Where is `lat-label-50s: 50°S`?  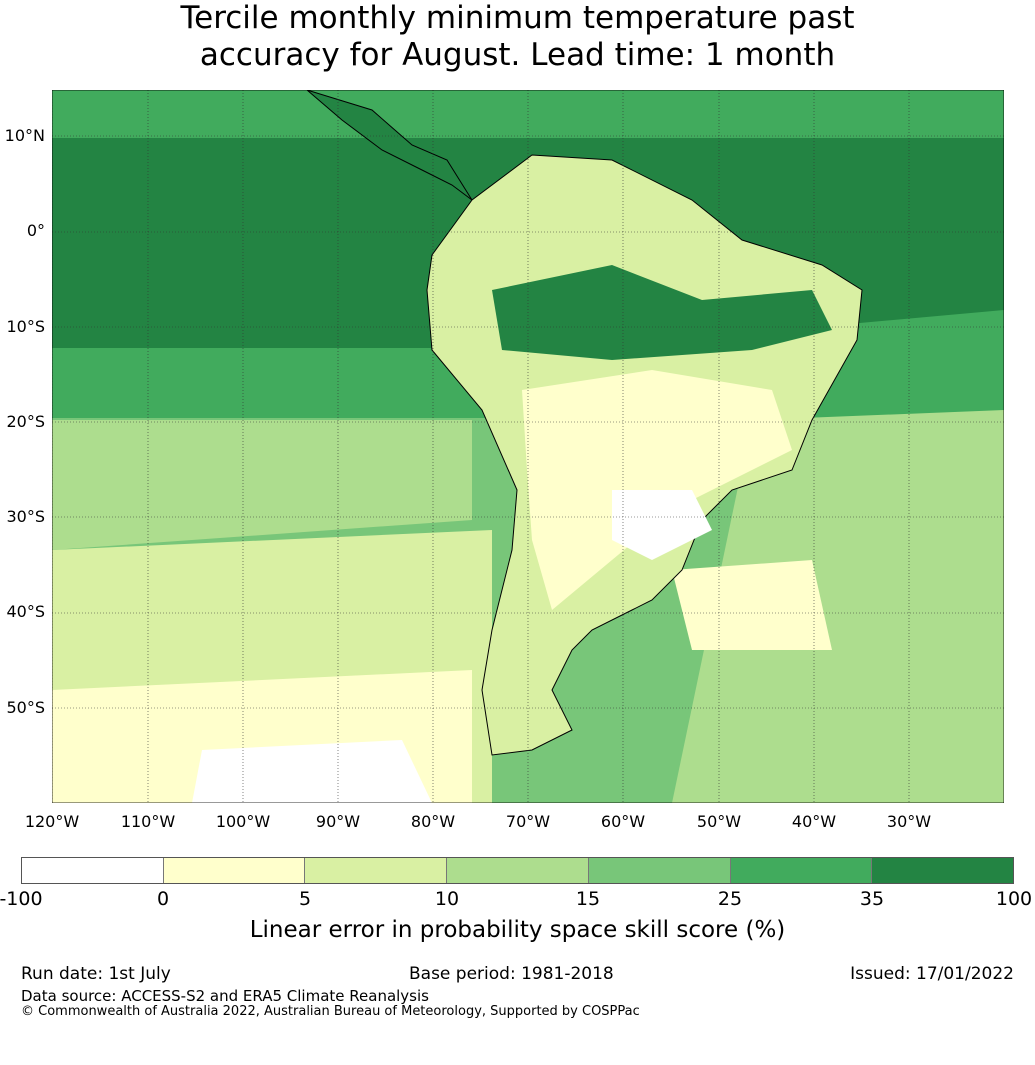
lat-label-50s: 50°S is located at coordinates (25, 707).